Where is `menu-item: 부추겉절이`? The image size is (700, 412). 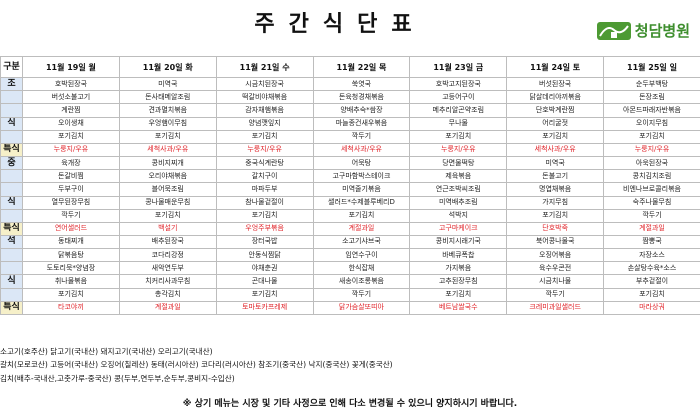
menu-item: 부추겉절이 is located at coordinates (651, 281).